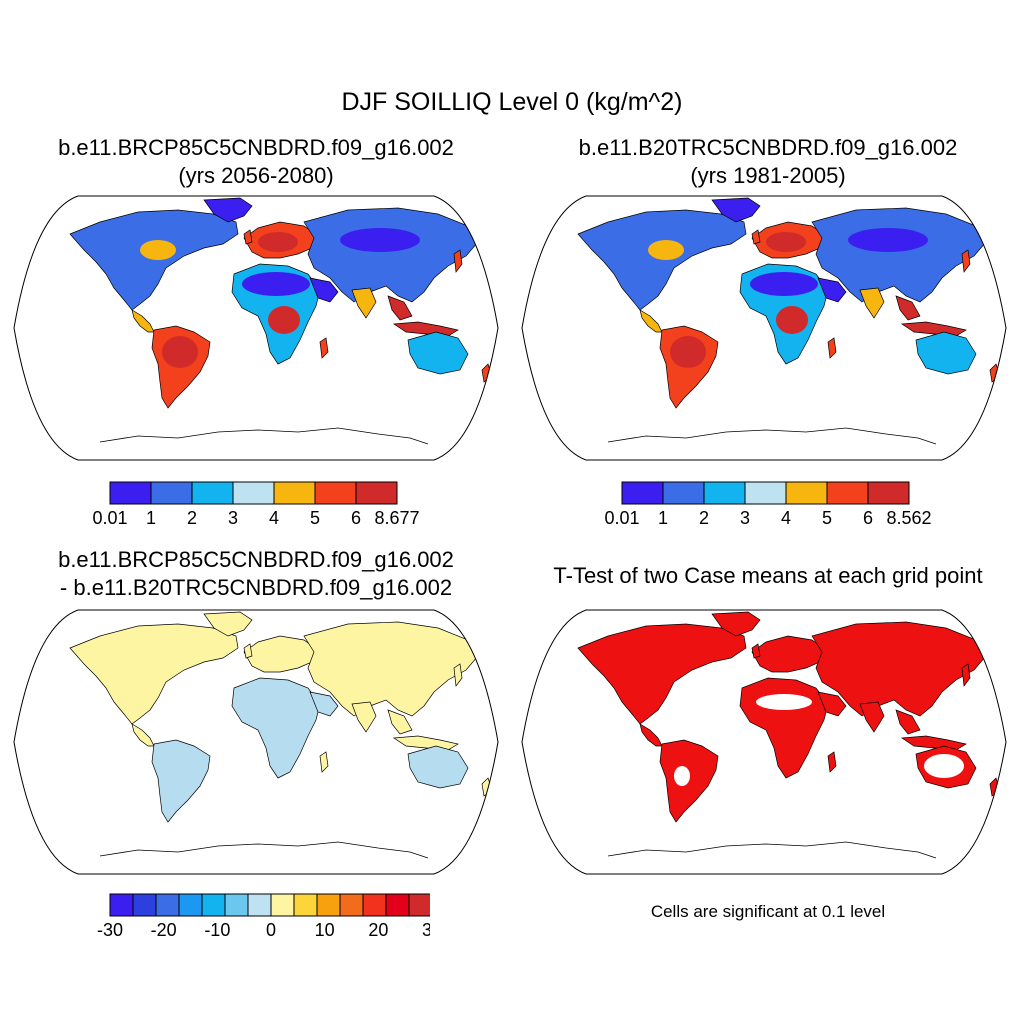 The image size is (1024, 1024). What do you see at coordinates (109, 518) in the screenshot?
I see `cbar1-label-0: 0.01` at bounding box center [109, 518].